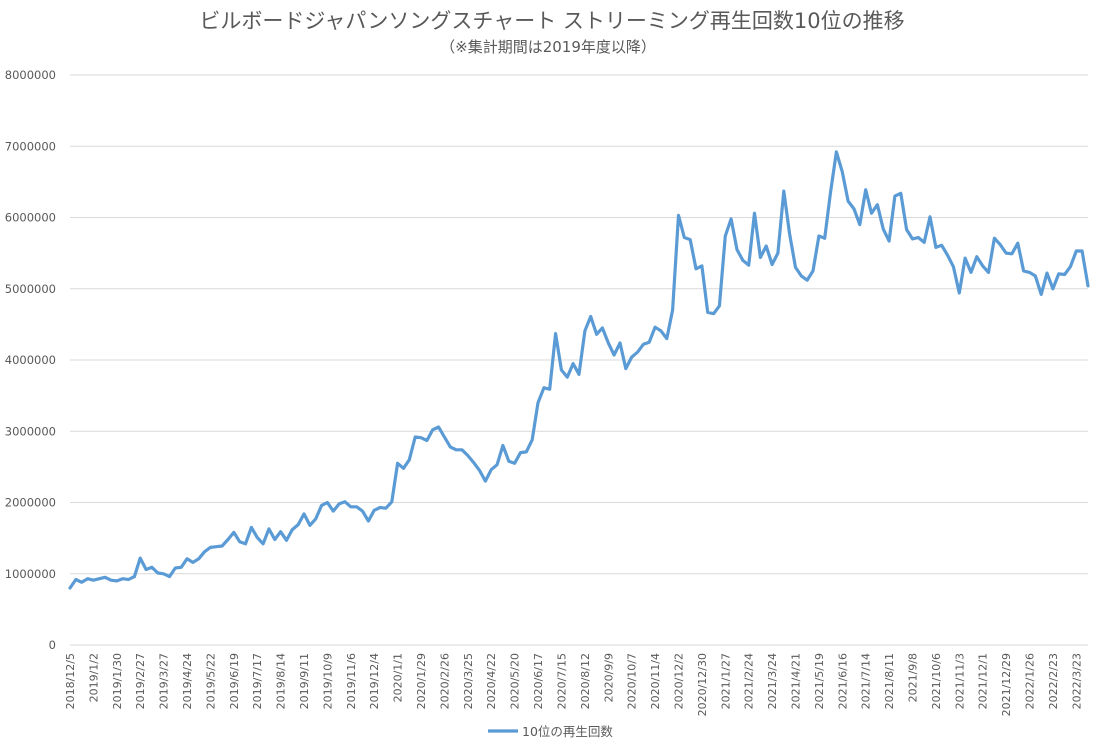 The width and height of the screenshot is (1104, 745). What do you see at coordinates (304, 681) in the screenshot?
I see `x-tick-label: 2019/9/11` at bounding box center [304, 681].